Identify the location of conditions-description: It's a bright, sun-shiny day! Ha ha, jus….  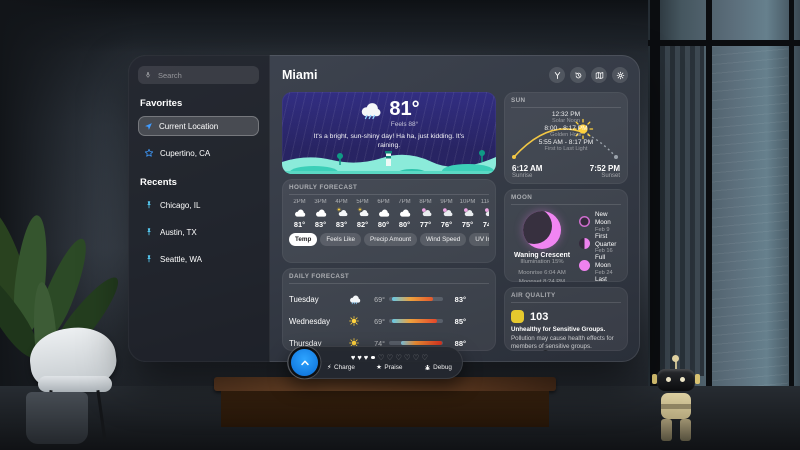
(389, 141).